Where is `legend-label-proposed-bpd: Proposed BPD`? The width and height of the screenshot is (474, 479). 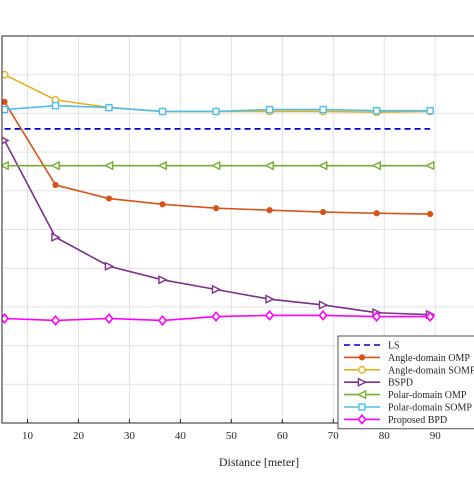
legend-label-proposed-bpd: Proposed BPD is located at coordinates (417, 420).